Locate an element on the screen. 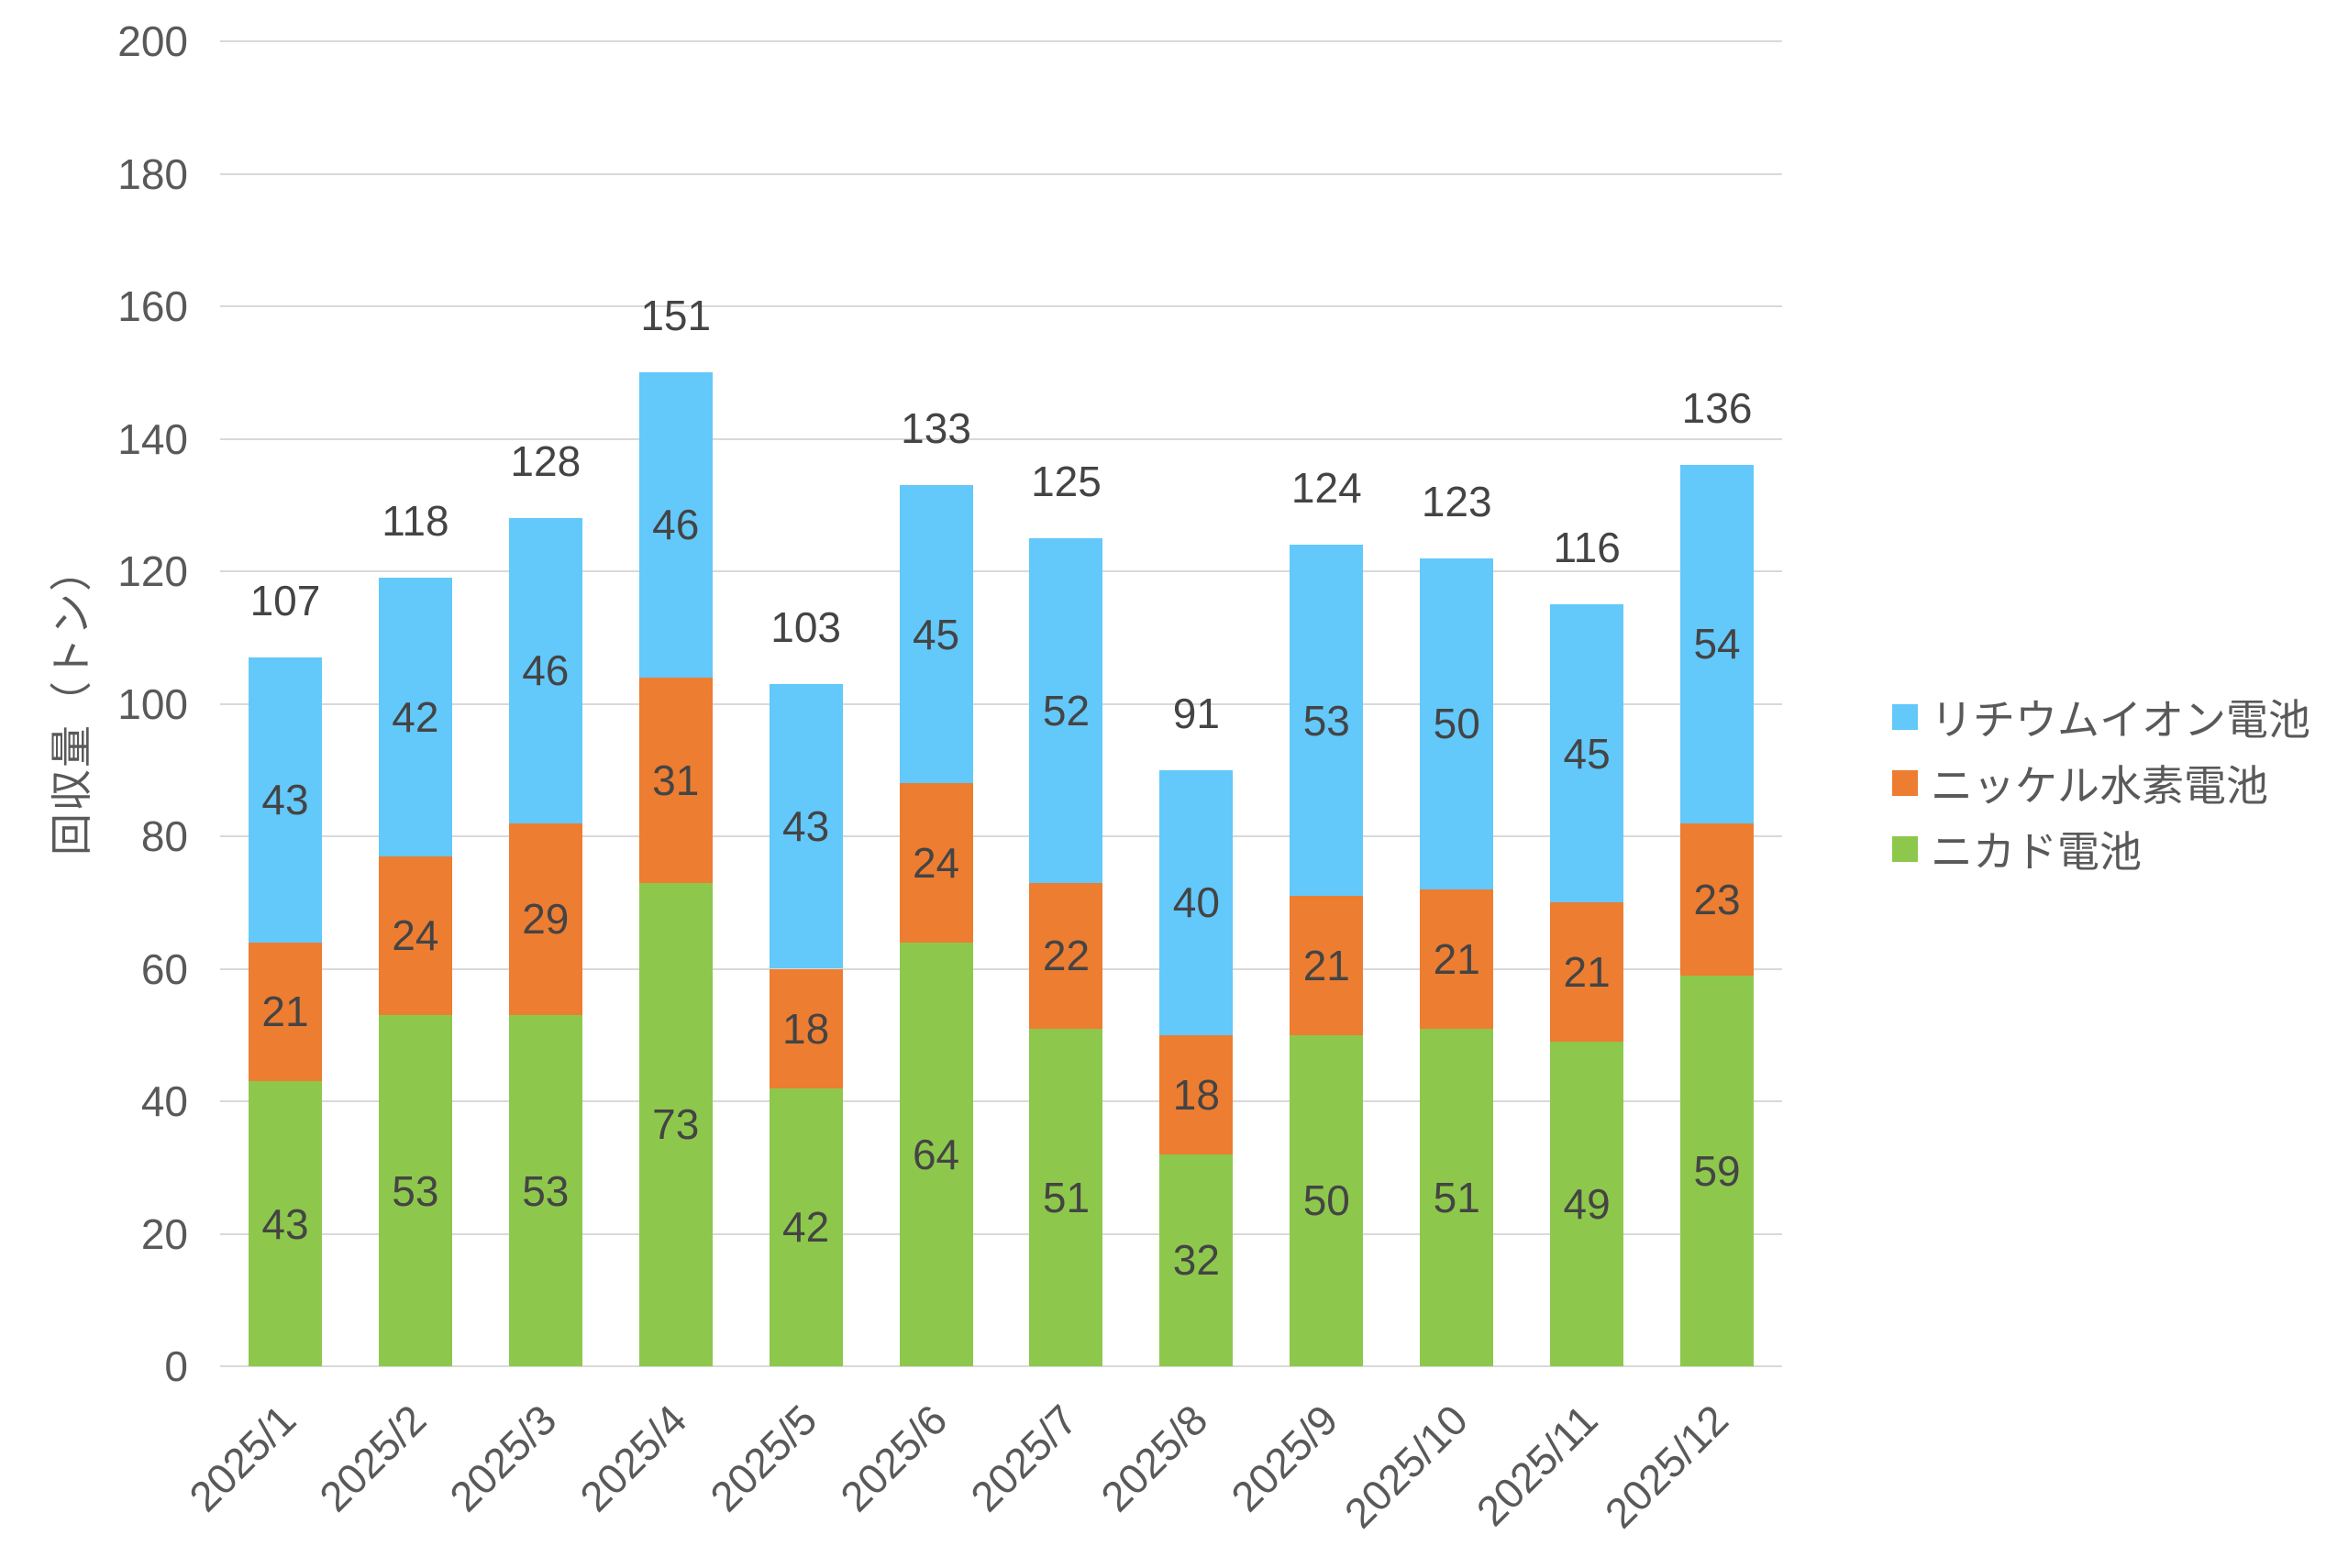 This screenshot has height=1568, width=2348. segment-value-label: 18 is located at coordinates (1196, 1094).